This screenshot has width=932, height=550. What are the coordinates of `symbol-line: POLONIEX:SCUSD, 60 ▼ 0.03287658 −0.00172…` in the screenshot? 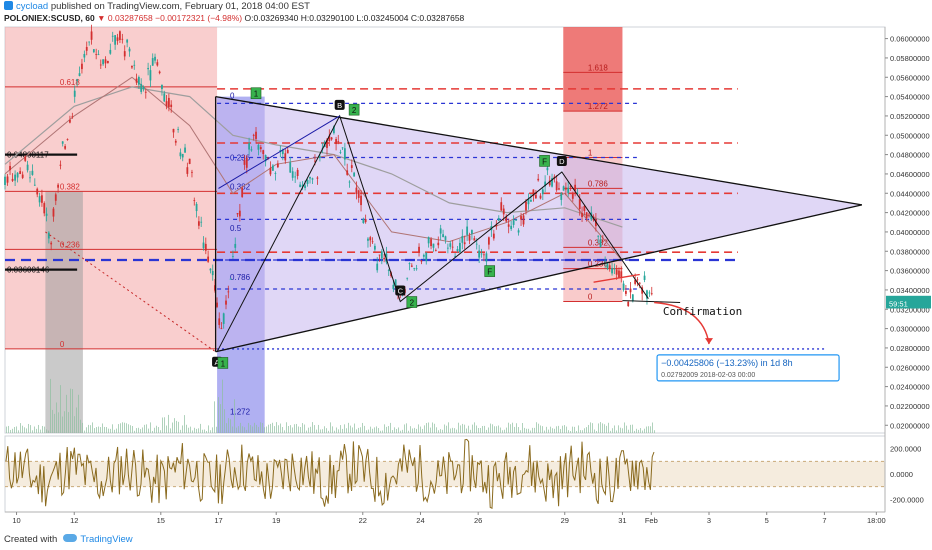 It's located at (234, 18).